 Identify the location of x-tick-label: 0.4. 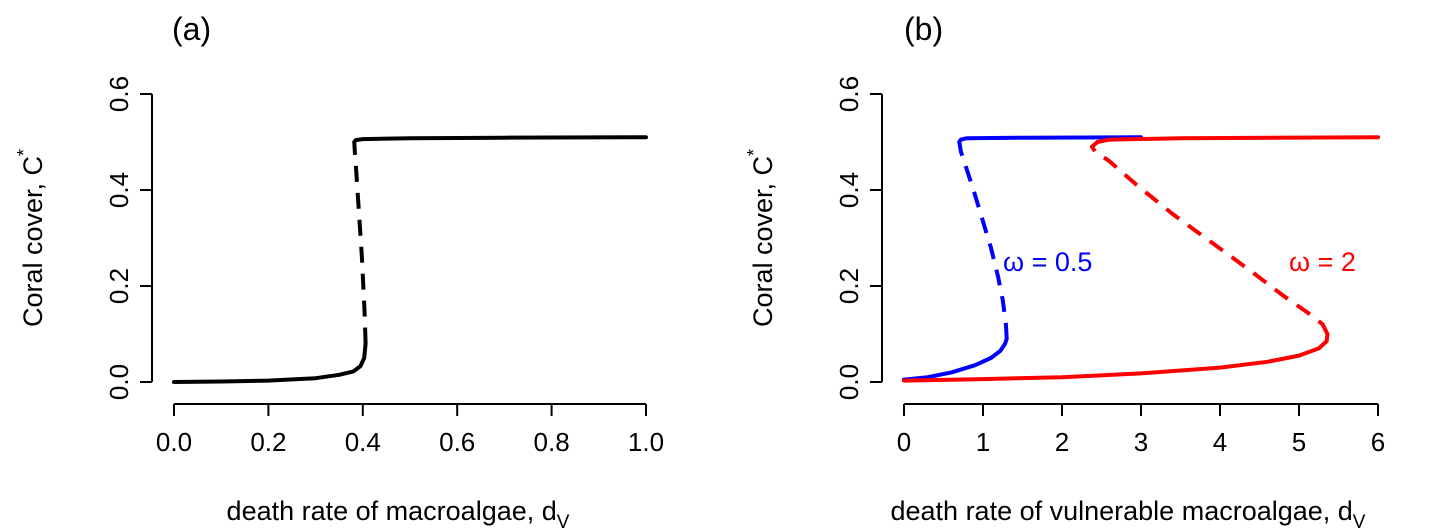
(363, 442).